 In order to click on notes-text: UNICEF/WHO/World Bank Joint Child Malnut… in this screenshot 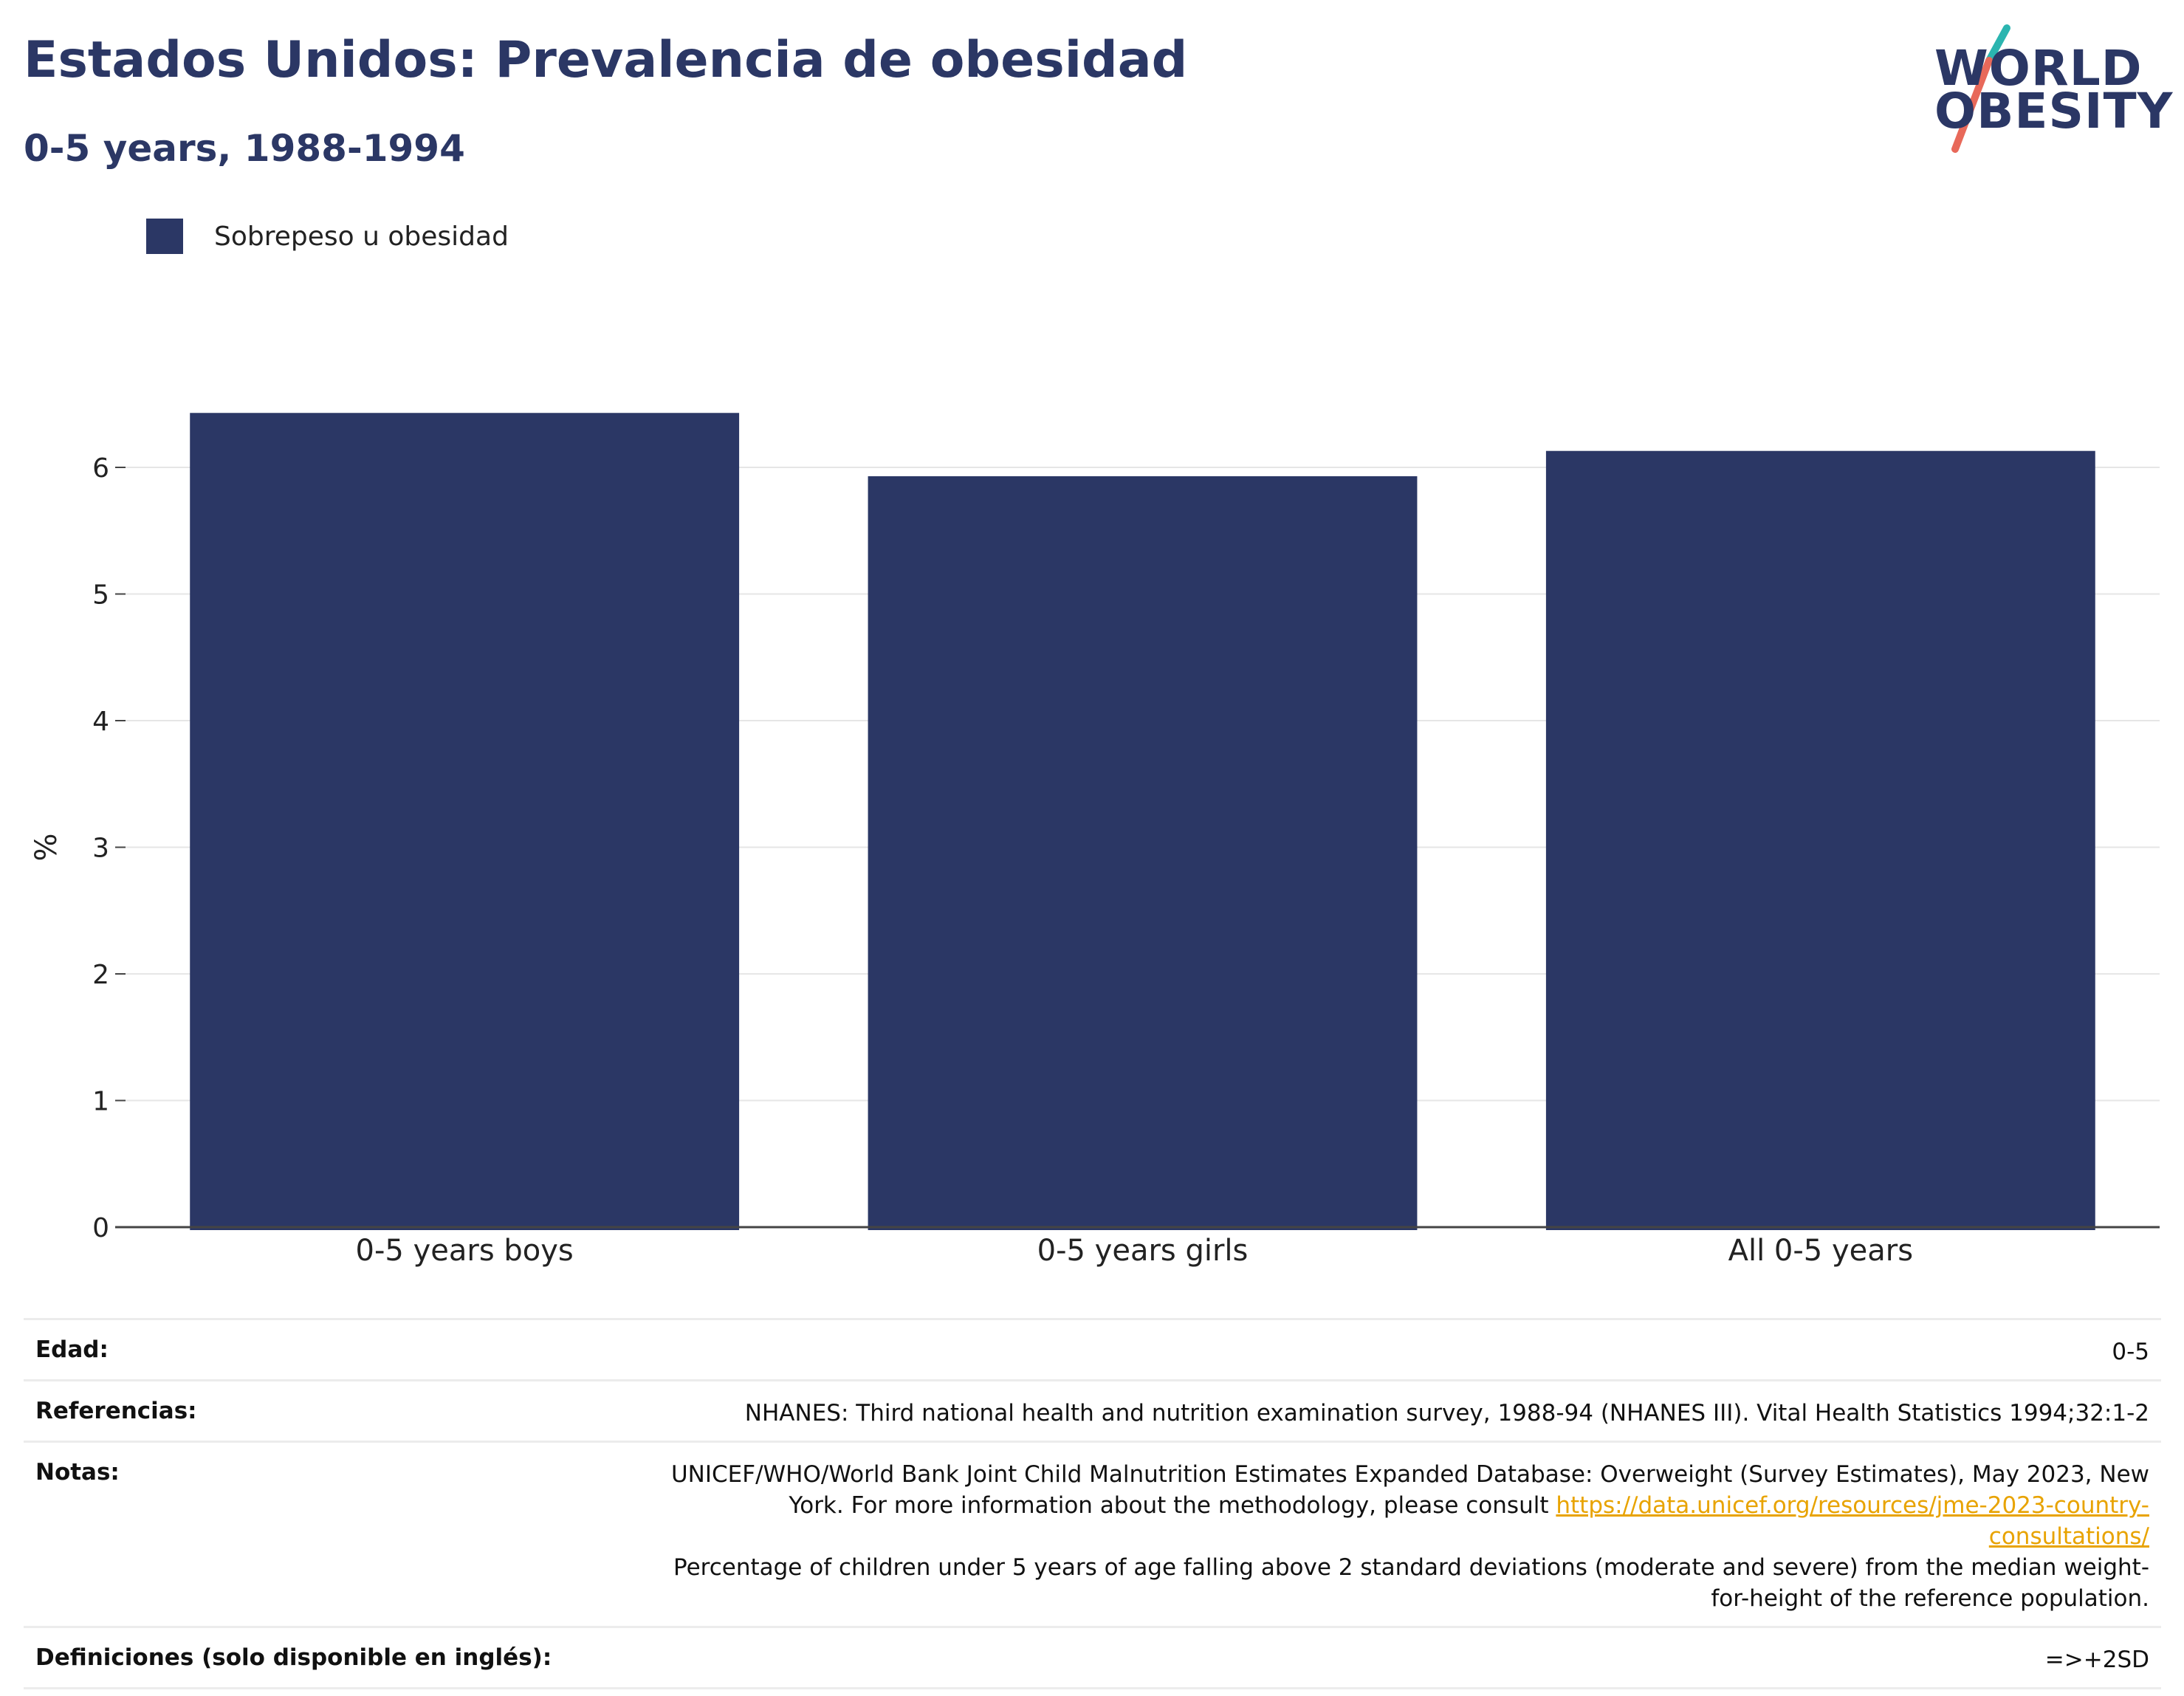, I will do `click(1410, 1490)`.